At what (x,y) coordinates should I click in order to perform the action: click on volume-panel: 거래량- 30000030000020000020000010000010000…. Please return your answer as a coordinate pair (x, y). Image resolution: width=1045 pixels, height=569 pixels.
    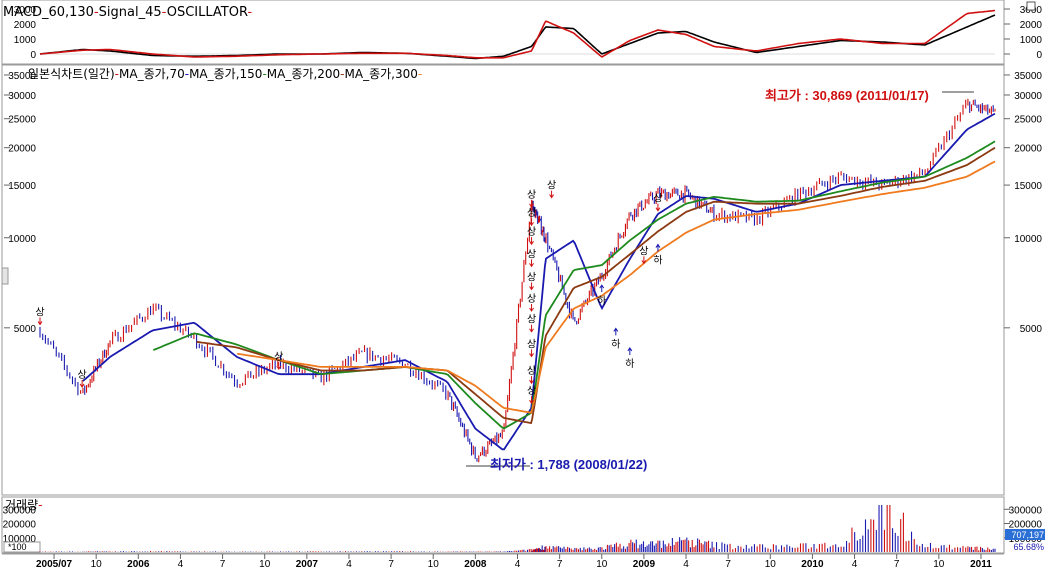
    Looking at the image, I should click on (523, 525).